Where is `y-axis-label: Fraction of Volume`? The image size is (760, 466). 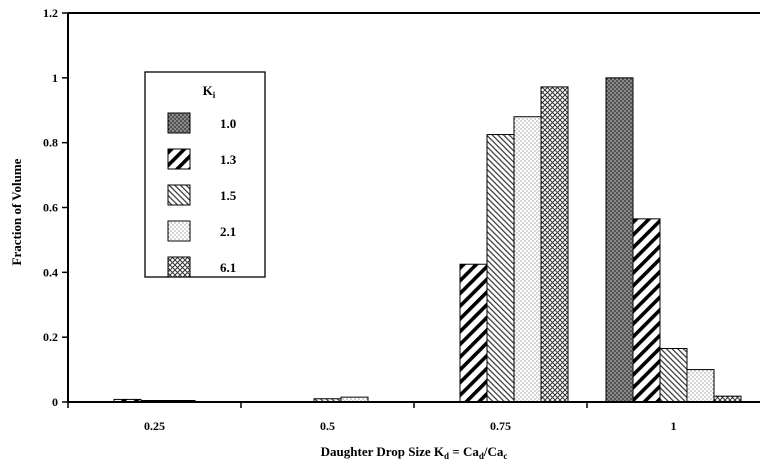 y-axis-label: Fraction of Volume is located at coordinates (16, 211).